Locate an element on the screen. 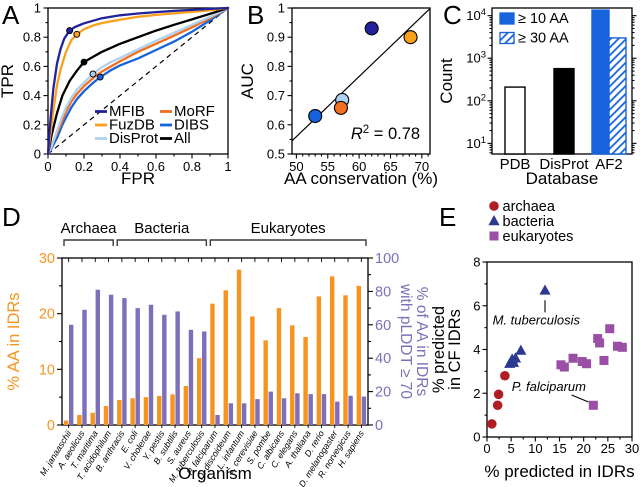  svg-text: 100 is located at coordinates (387, 259).